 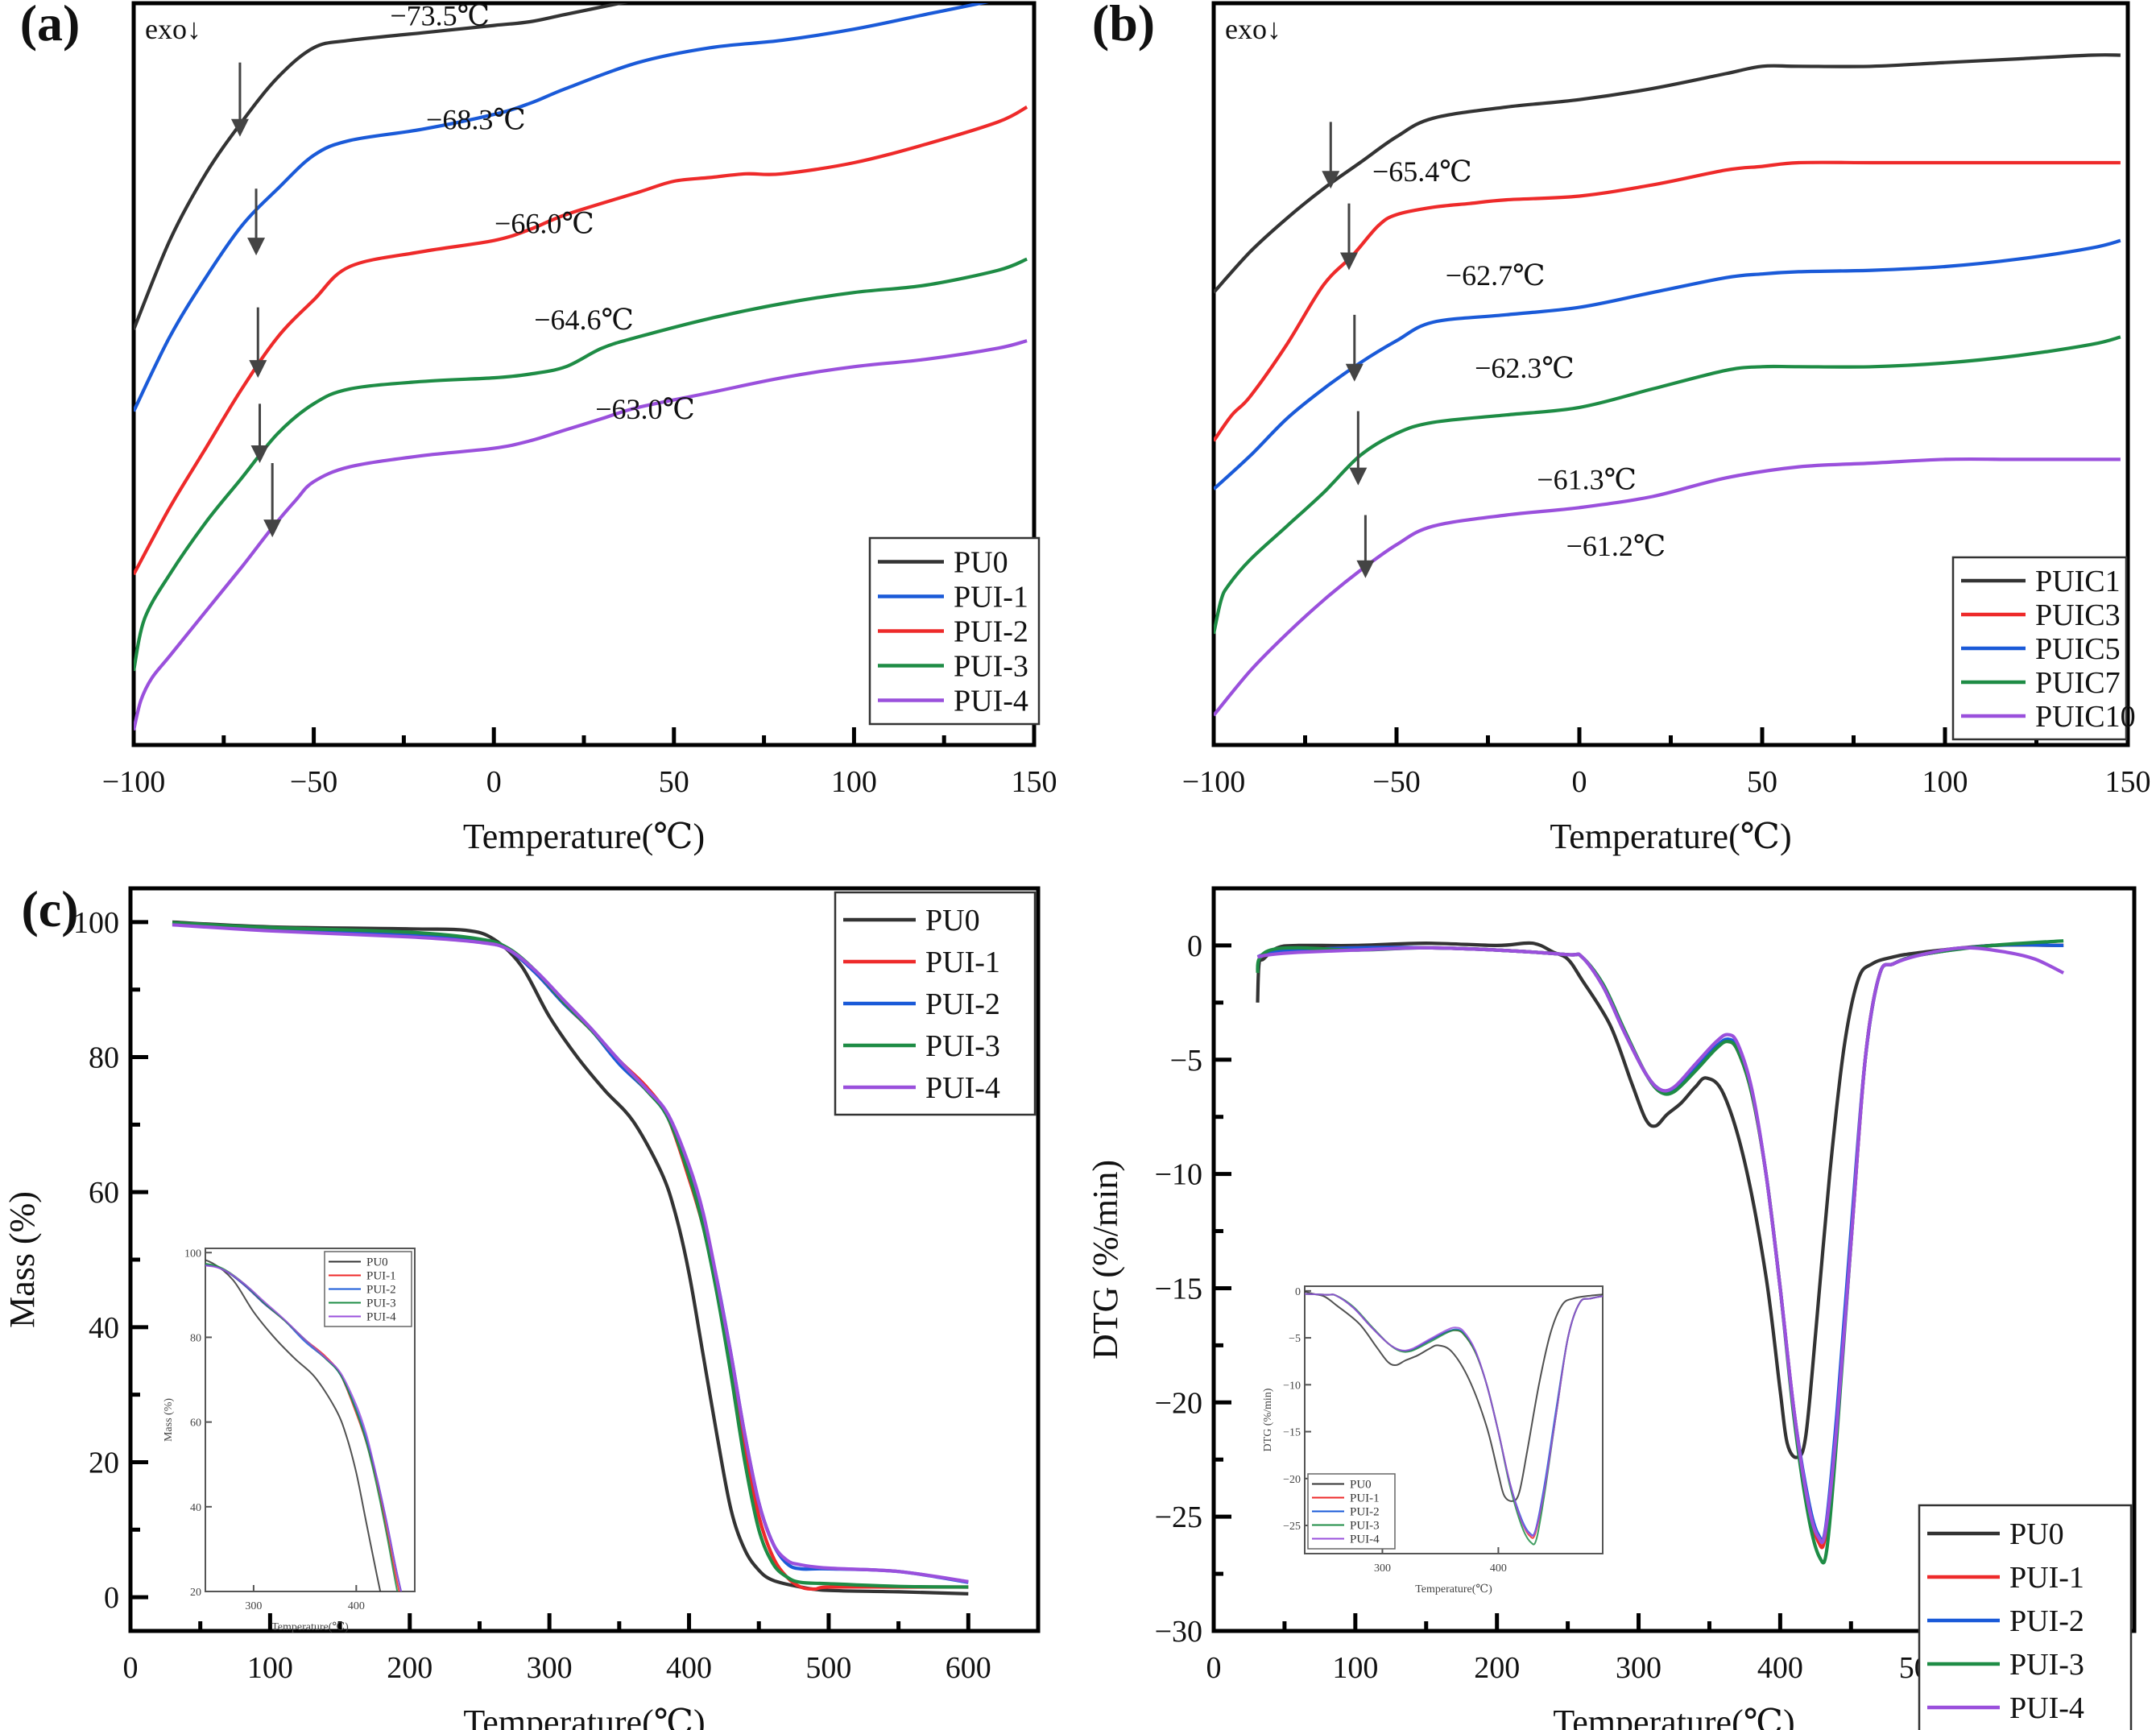 I want to click on tg-annotation: −62.3℃, so click(x=1525, y=368).